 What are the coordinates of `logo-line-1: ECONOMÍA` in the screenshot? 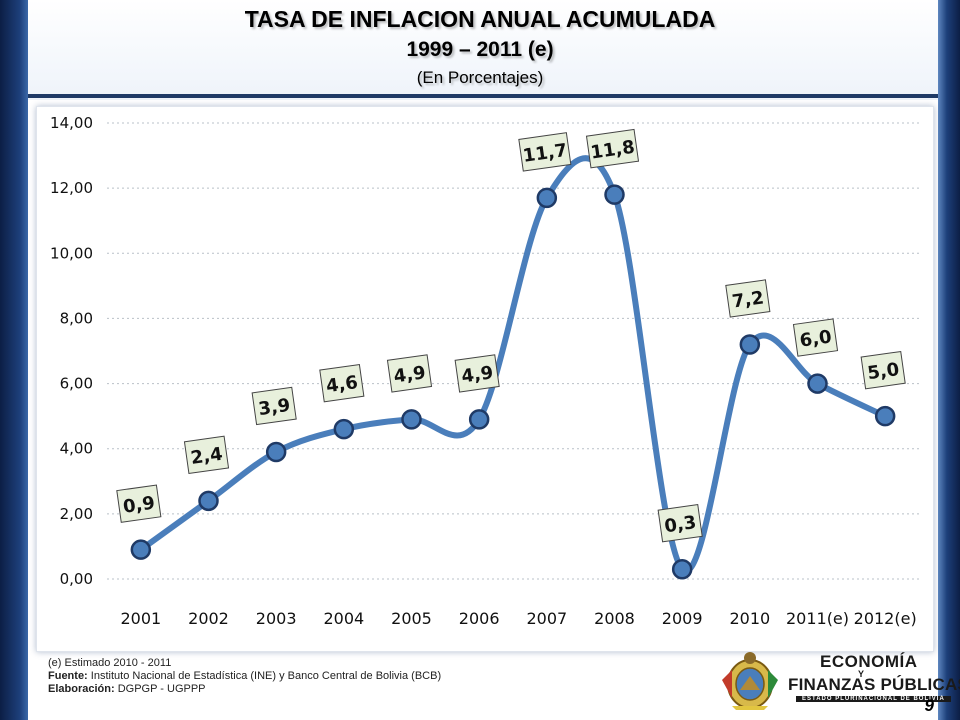 It's located at (869, 661).